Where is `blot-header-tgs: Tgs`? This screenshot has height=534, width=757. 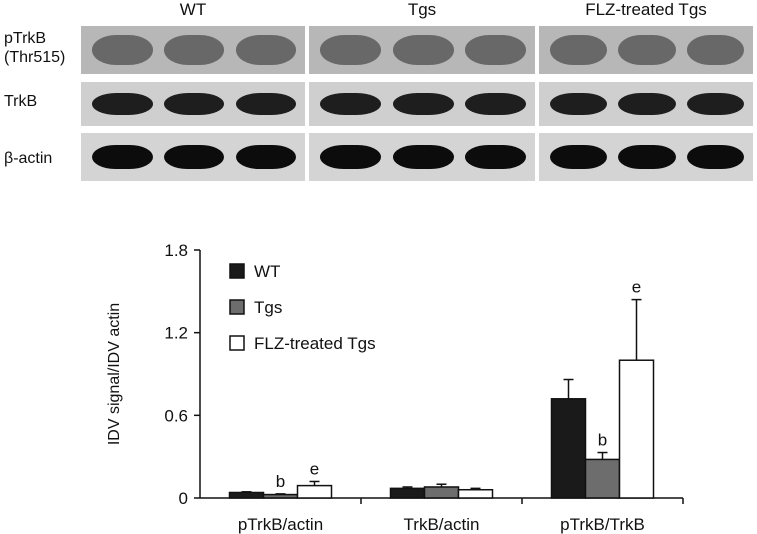
blot-header-tgs: Tgs is located at coordinates (422, 9).